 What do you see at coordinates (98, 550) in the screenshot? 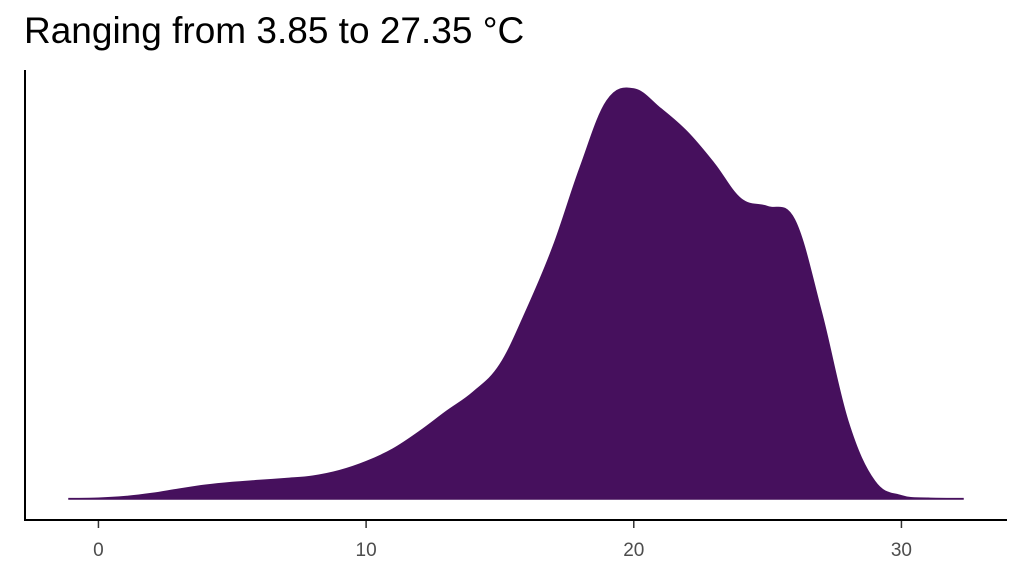
I see `x-tick-label: 0` at bounding box center [98, 550].